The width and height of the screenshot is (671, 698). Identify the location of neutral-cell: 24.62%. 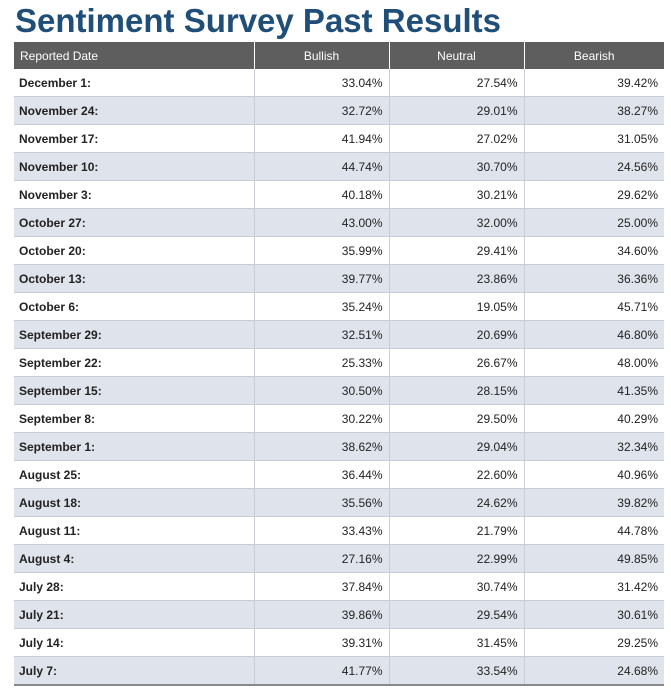
(457, 502).